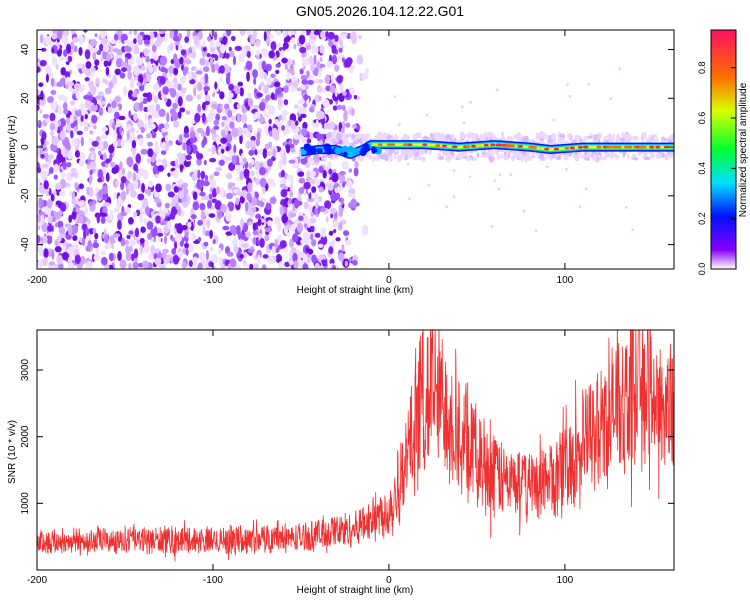  What do you see at coordinates (565, 580) in the screenshot?
I see `snr-x-tick-label: 100` at bounding box center [565, 580].